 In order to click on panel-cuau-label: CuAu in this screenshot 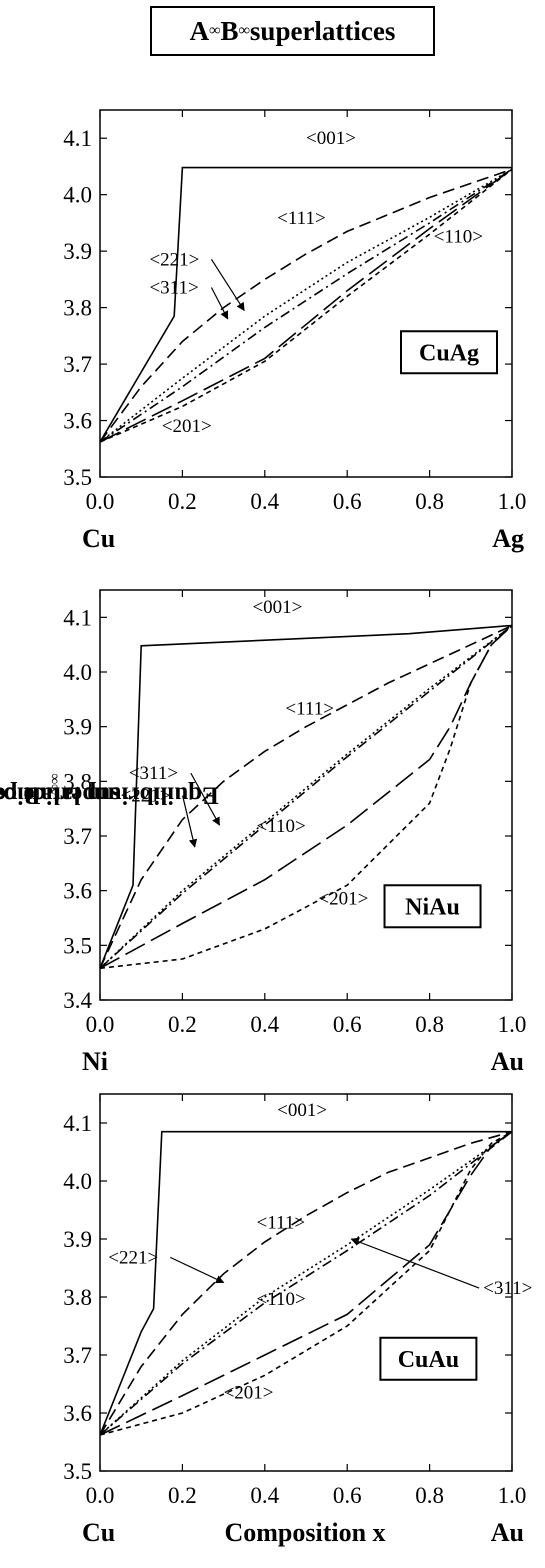, I will do `click(428, 1360)`.